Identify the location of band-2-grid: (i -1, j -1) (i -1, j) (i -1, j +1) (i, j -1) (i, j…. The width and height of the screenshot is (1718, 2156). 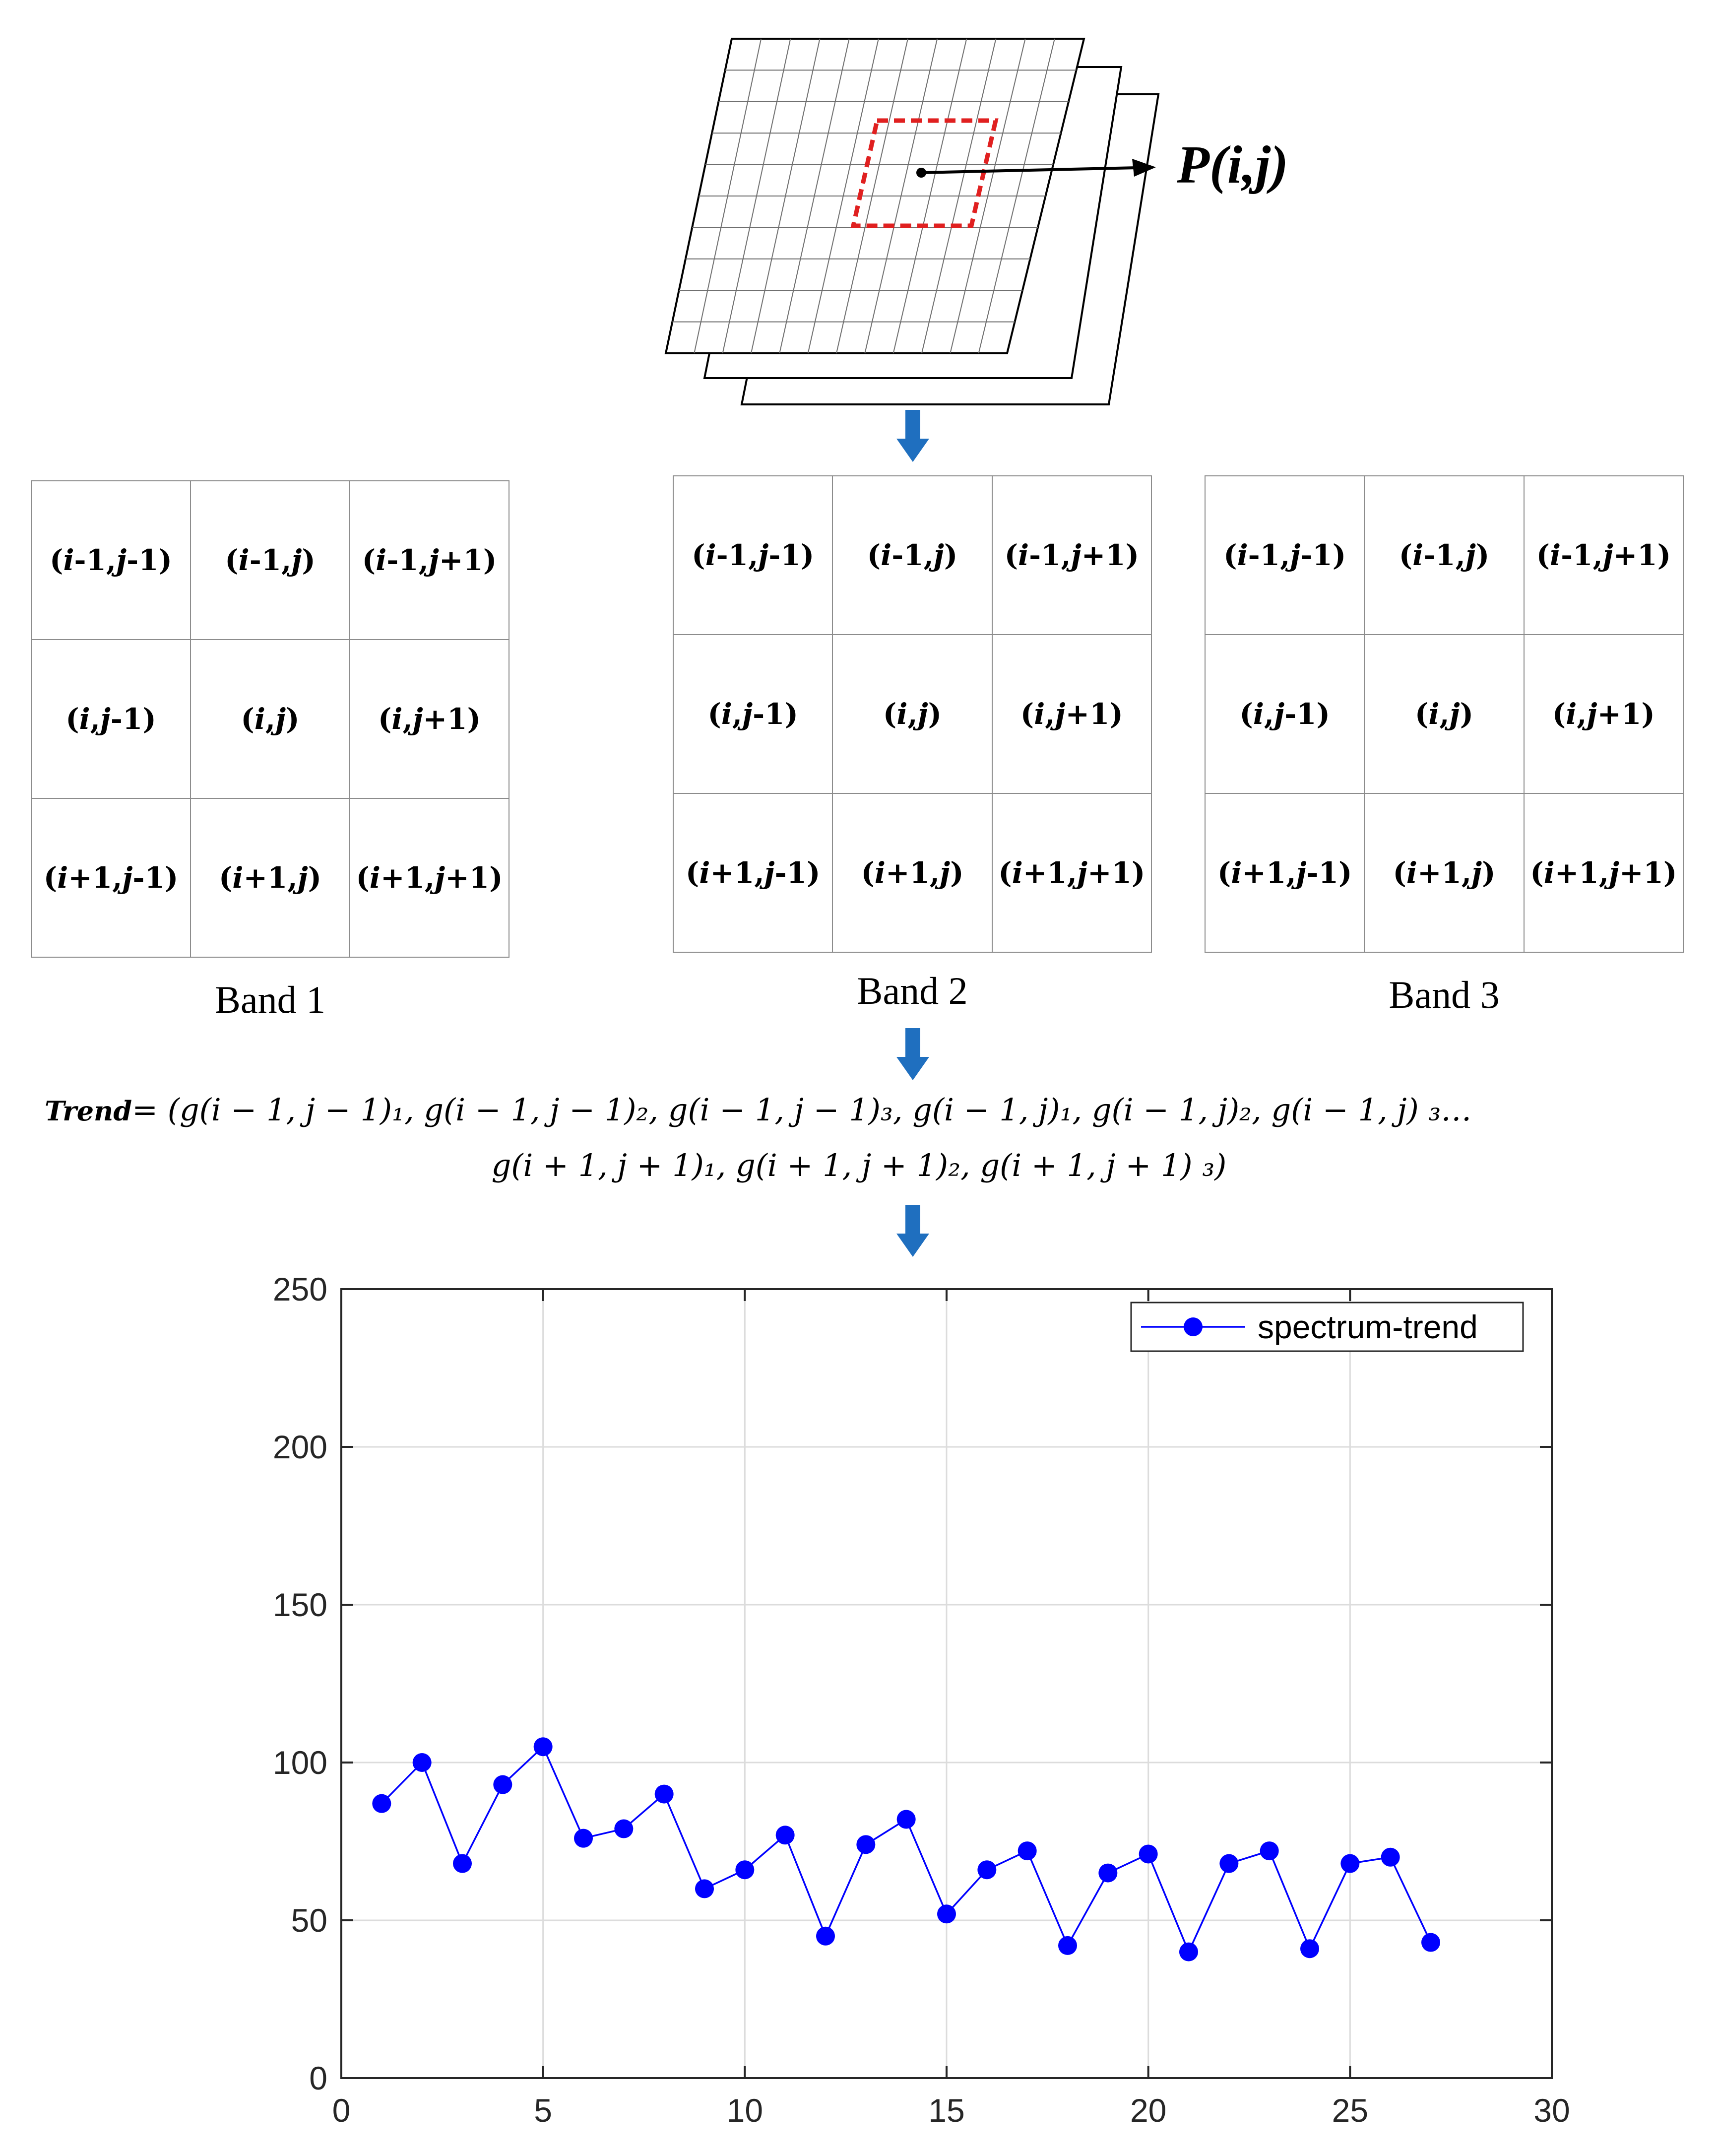
(912, 714).